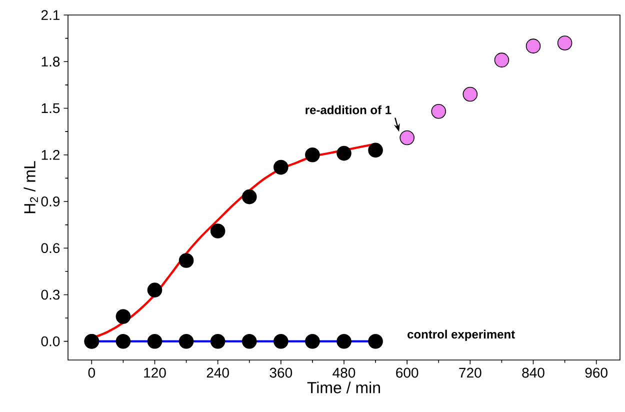 The image size is (625, 412). I want to click on x-tick-label: 360, so click(281, 373).